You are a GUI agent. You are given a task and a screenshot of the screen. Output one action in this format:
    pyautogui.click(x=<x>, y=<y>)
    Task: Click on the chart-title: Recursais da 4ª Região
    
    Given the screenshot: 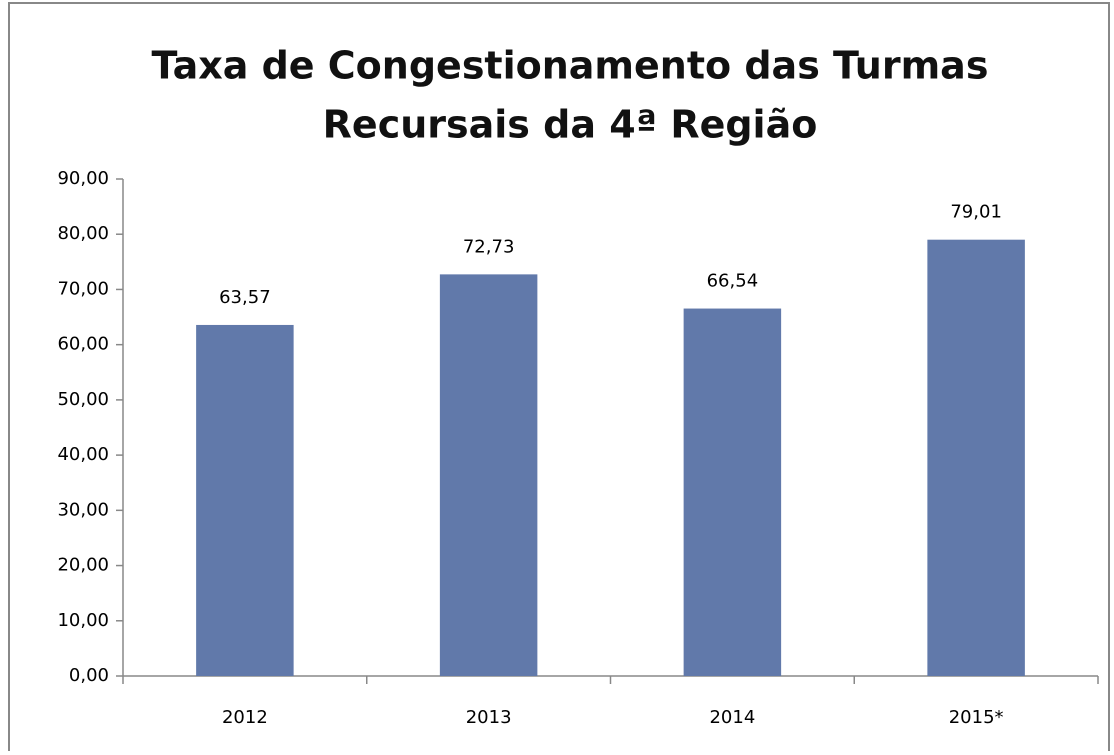 What is the action you would take?
    pyautogui.click(x=570, y=125)
    